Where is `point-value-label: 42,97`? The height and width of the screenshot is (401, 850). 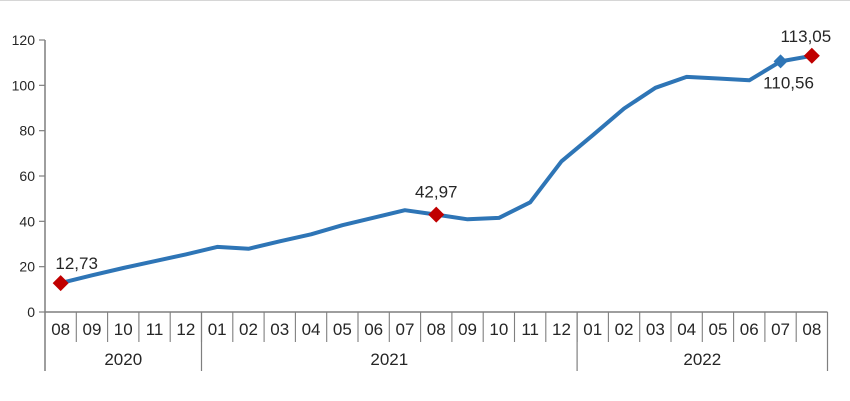
point-value-label: 42,97 is located at coordinates (436, 192).